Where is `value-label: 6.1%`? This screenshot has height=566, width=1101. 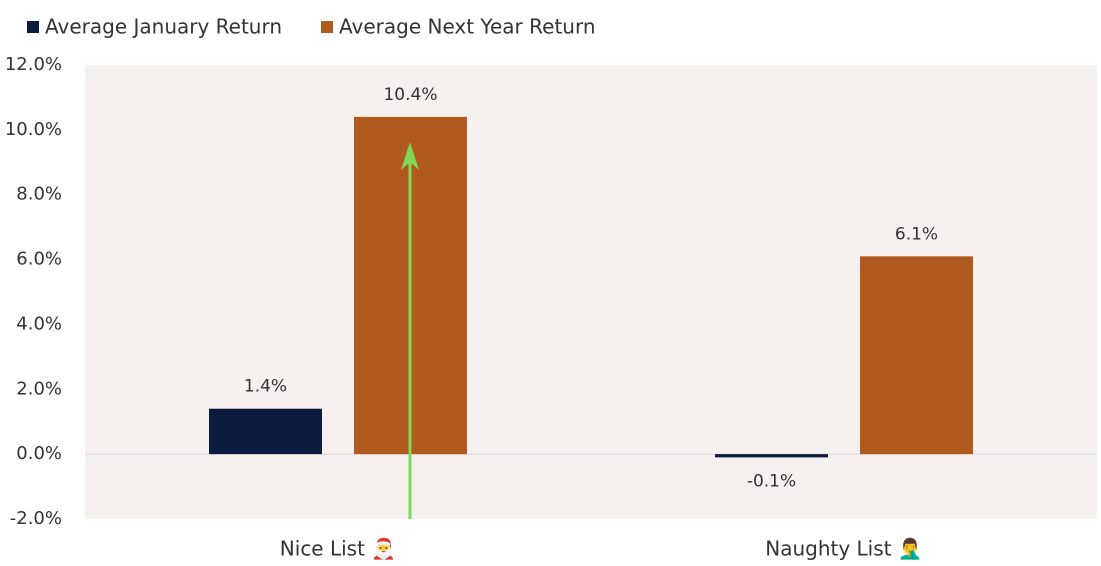 value-label: 6.1% is located at coordinates (916, 234).